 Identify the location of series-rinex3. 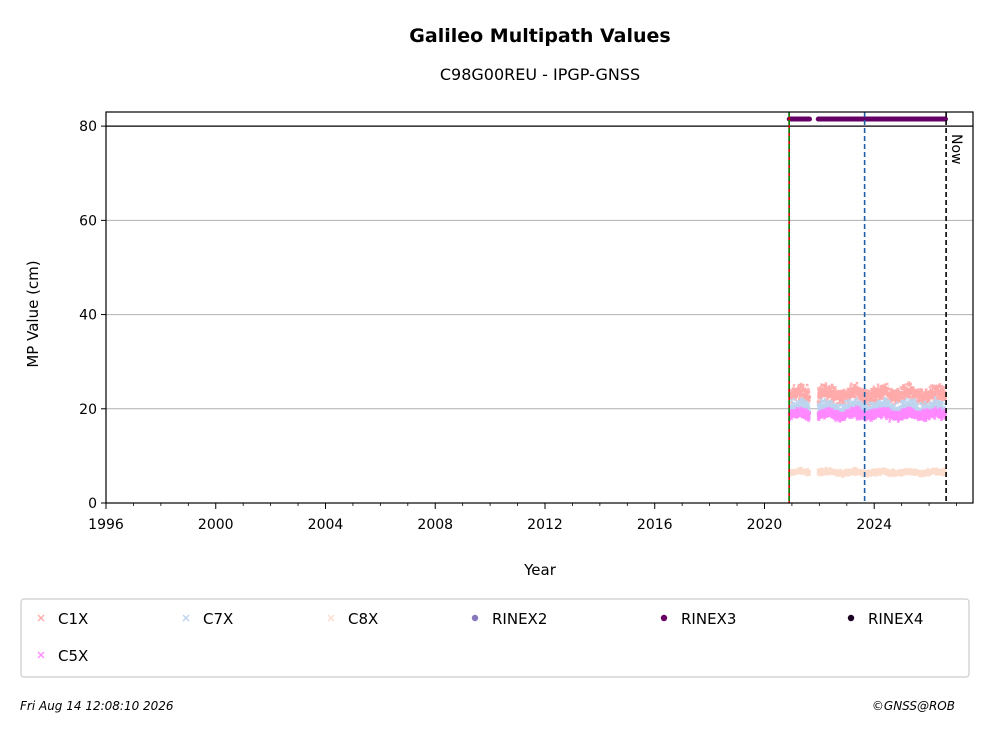
(867, 119).